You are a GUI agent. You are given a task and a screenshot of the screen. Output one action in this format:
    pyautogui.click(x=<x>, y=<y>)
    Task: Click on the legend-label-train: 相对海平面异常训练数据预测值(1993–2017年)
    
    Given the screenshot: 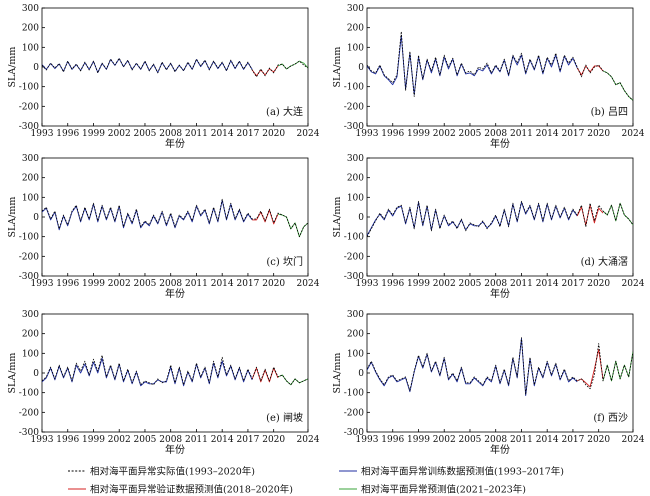 What is the action you would take?
    pyautogui.click(x=462, y=472)
    